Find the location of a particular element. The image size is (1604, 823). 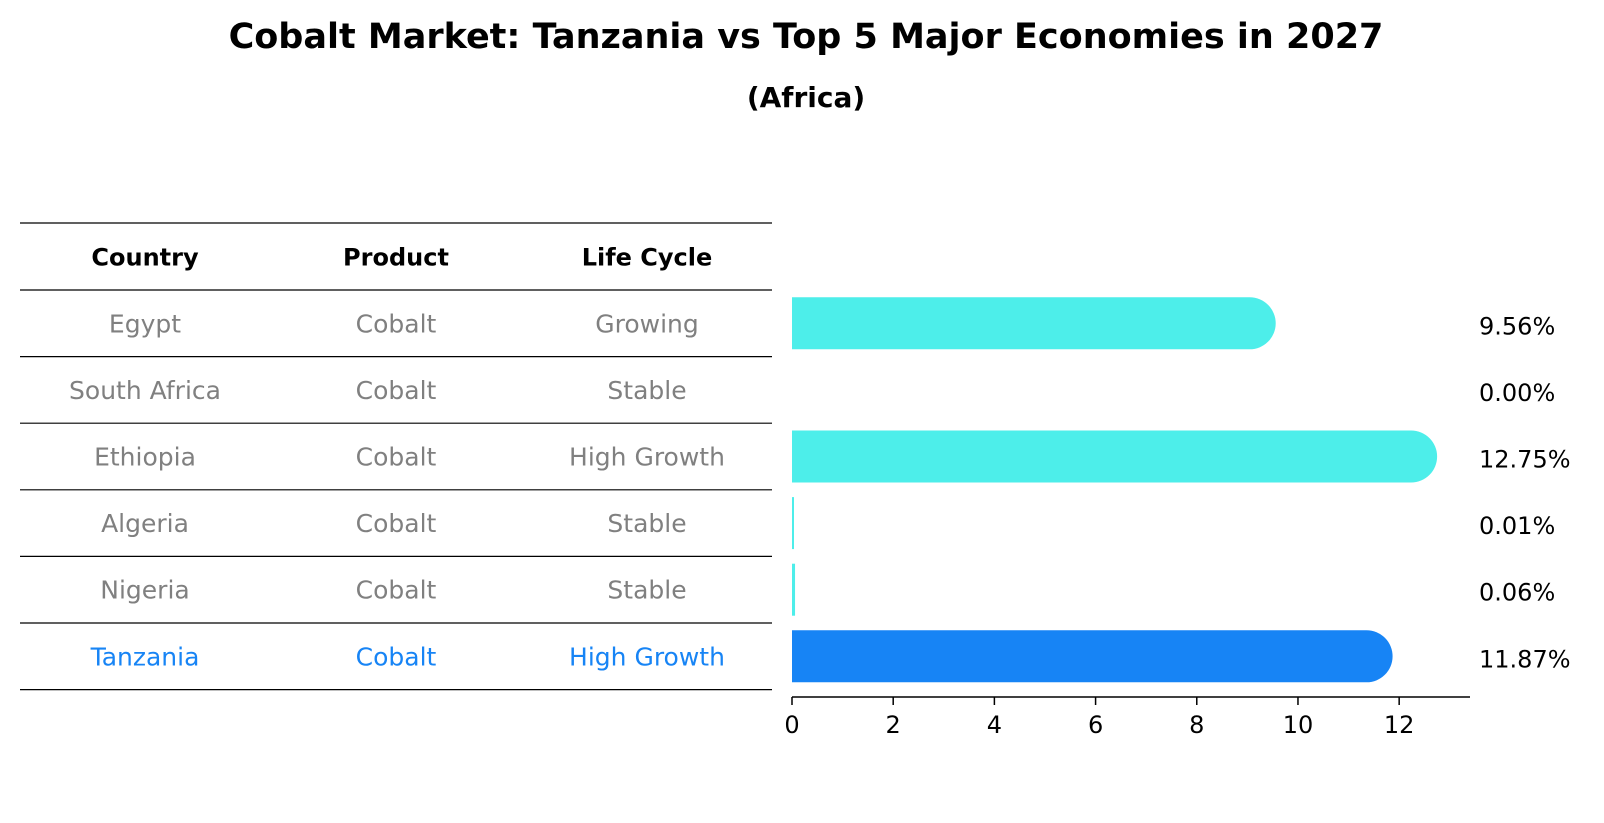

bar-nigeria is located at coordinates (794, 589).